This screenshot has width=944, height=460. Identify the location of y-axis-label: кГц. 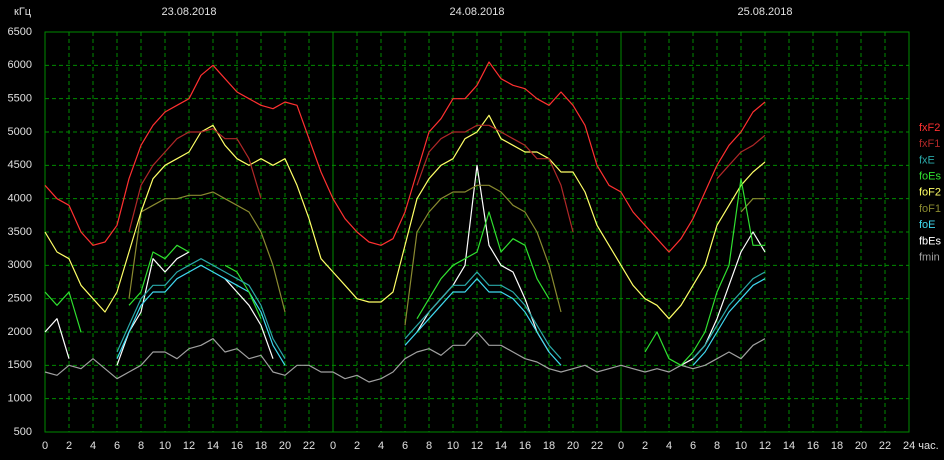
(23, 12).